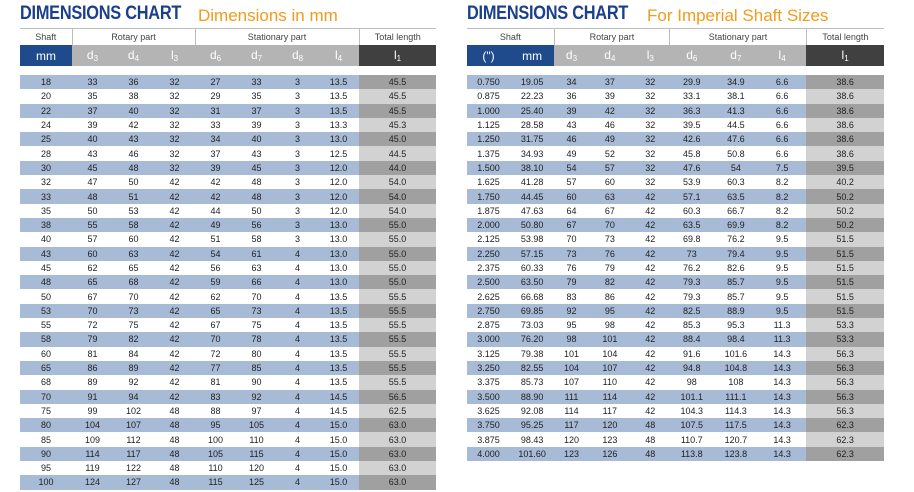 The width and height of the screenshot is (914, 492). I want to click on table-cell: 104, so click(610, 353).